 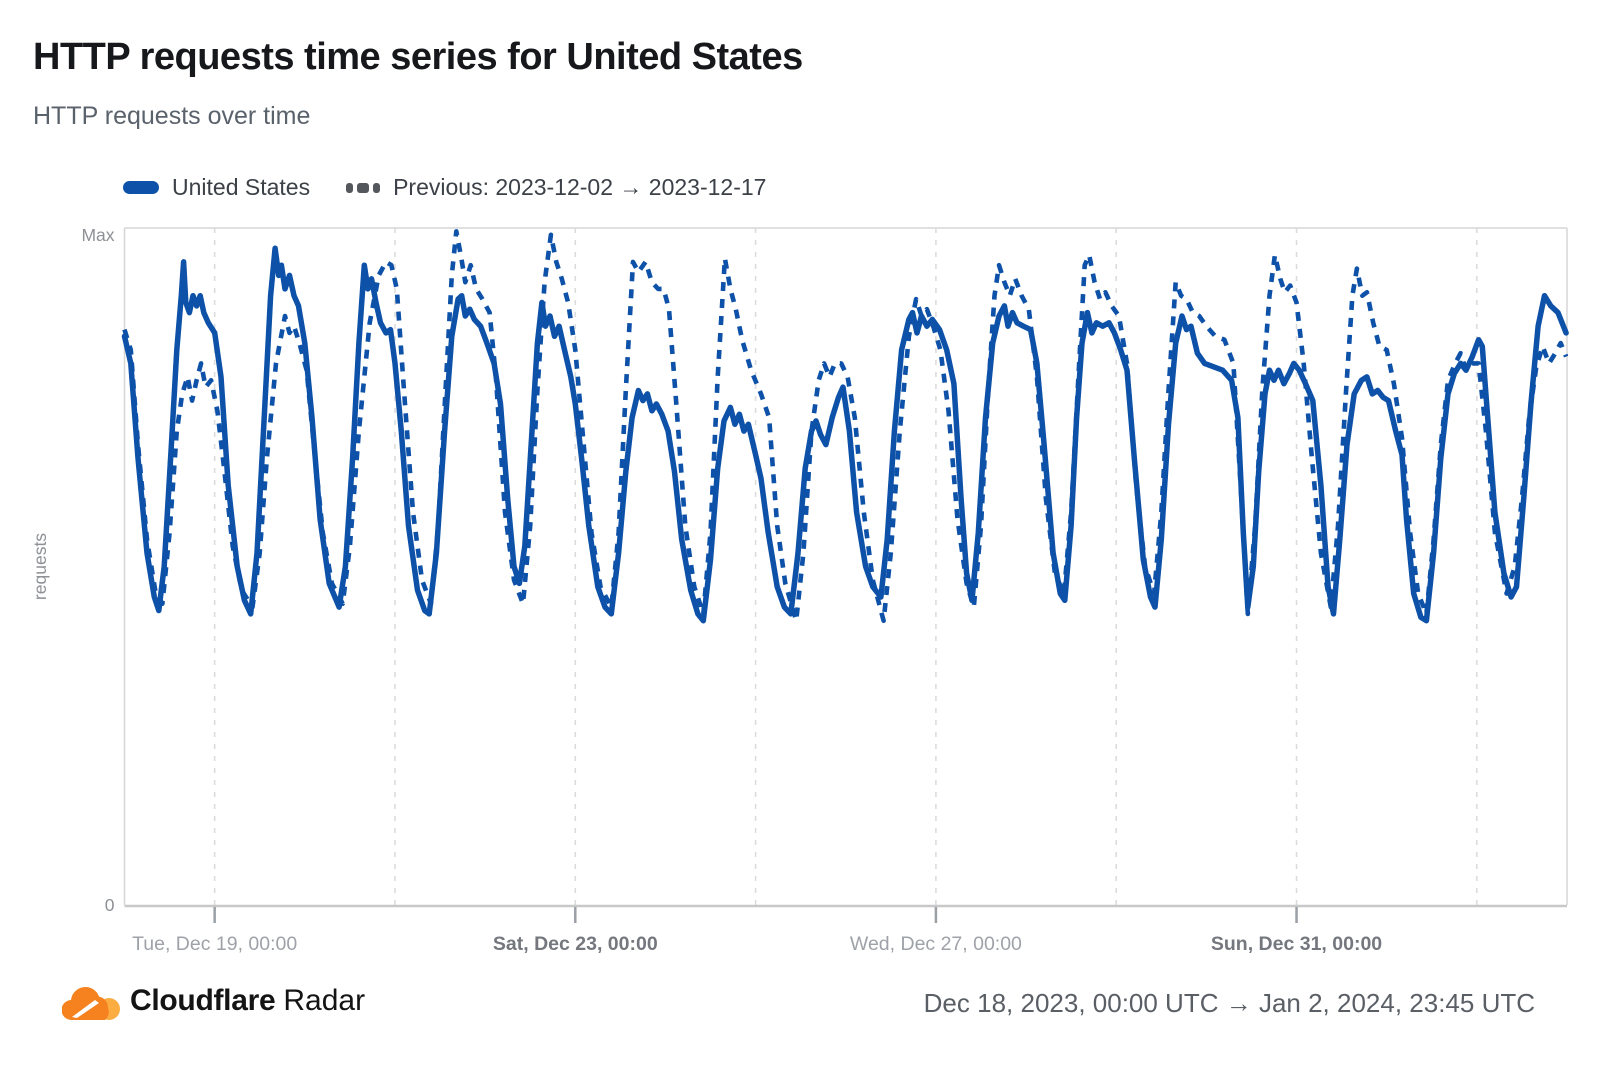 What do you see at coordinates (91, 1004) in the screenshot?
I see `cloudflare-logo-icon` at bounding box center [91, 1004].